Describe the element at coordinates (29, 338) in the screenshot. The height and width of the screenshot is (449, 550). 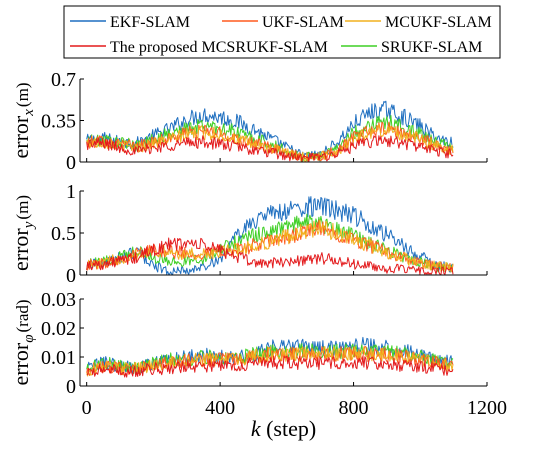
I see `y-axis-label-subscript: φ` at that location.